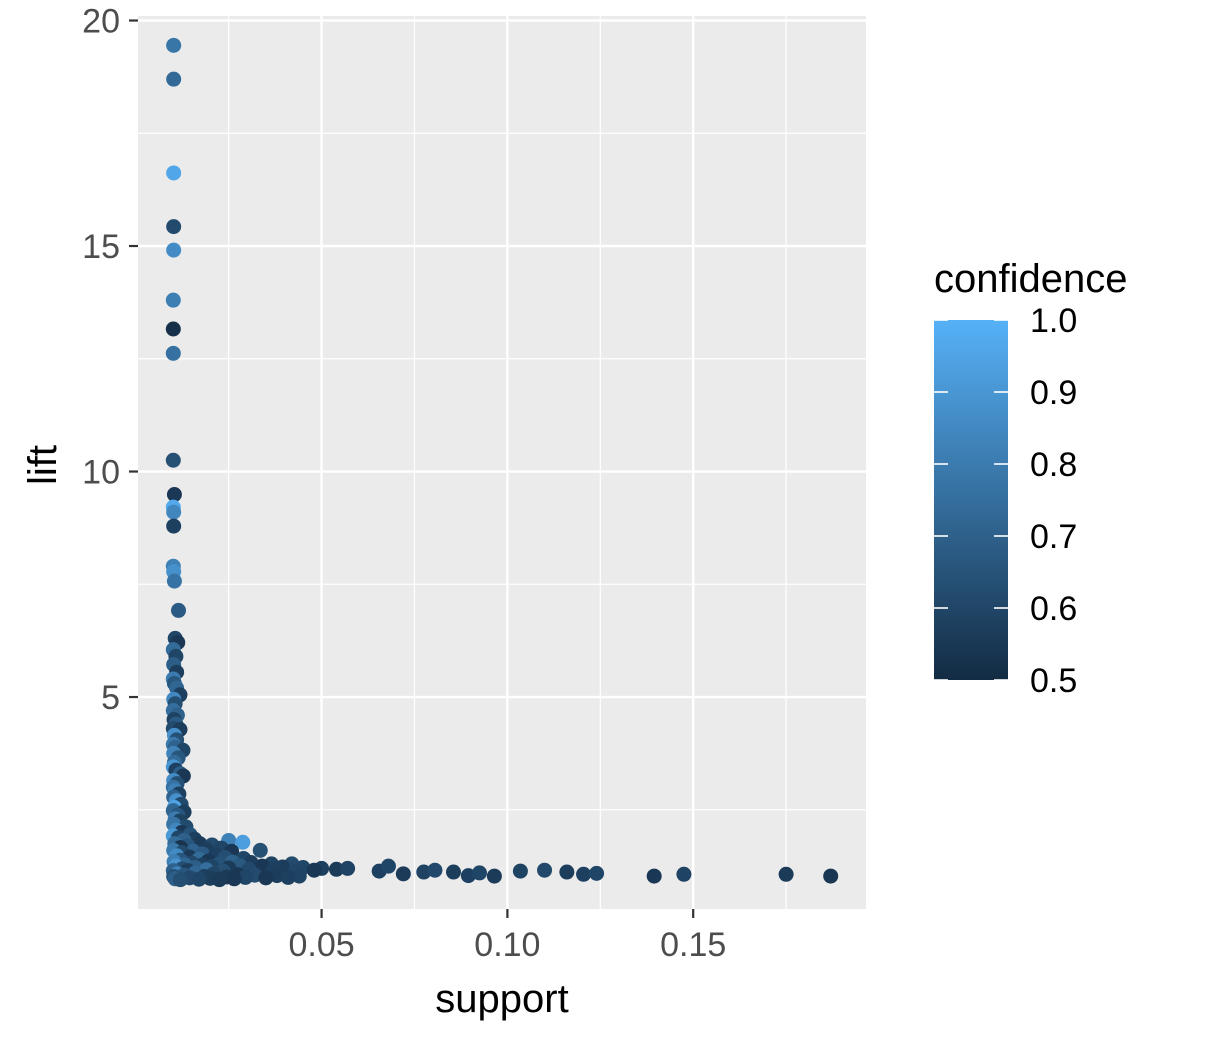  I want to click on legend-tick-label: 0.7, so click(1053, 537).